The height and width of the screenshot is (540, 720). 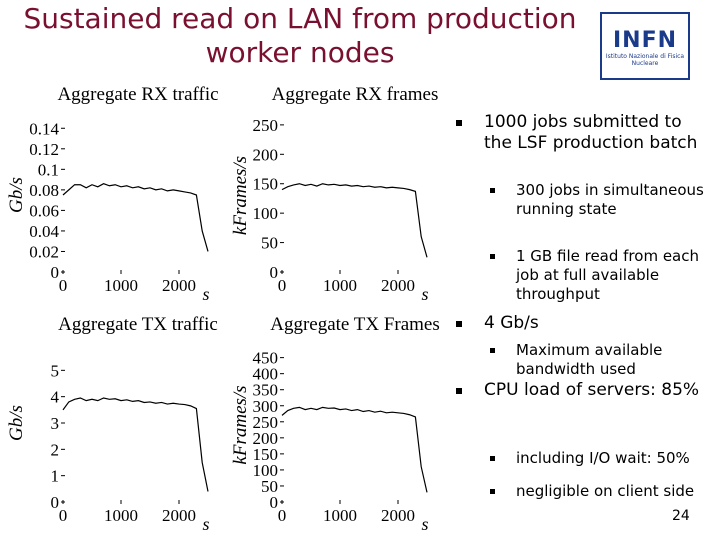 What do you see at coordinates (511, 323) in the screenshot?
I see `bullet-text: 4 Gb/s` at bounding box center [511, 323].